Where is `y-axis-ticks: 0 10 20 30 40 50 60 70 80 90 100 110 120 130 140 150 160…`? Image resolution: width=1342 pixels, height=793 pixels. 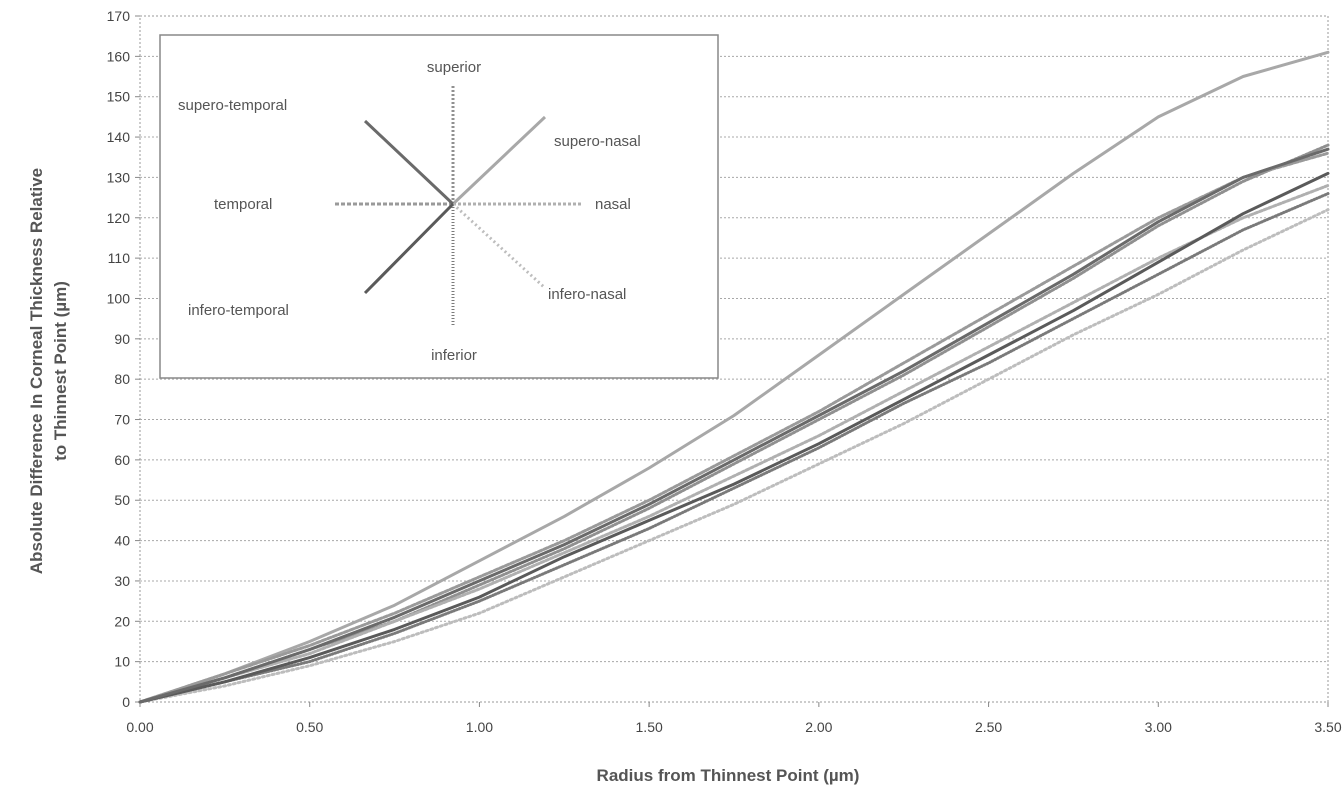
y-axis-ticks: 0 10 20 30 40 50 60 70 80 90 100 110 120 130 140 150 160… is located at coordinates (123, 359).